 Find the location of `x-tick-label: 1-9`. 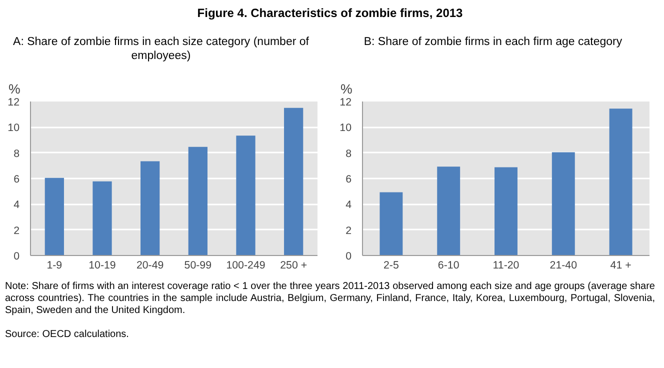

x-tick-label: 1-9 is located at coordinates (54, 266).